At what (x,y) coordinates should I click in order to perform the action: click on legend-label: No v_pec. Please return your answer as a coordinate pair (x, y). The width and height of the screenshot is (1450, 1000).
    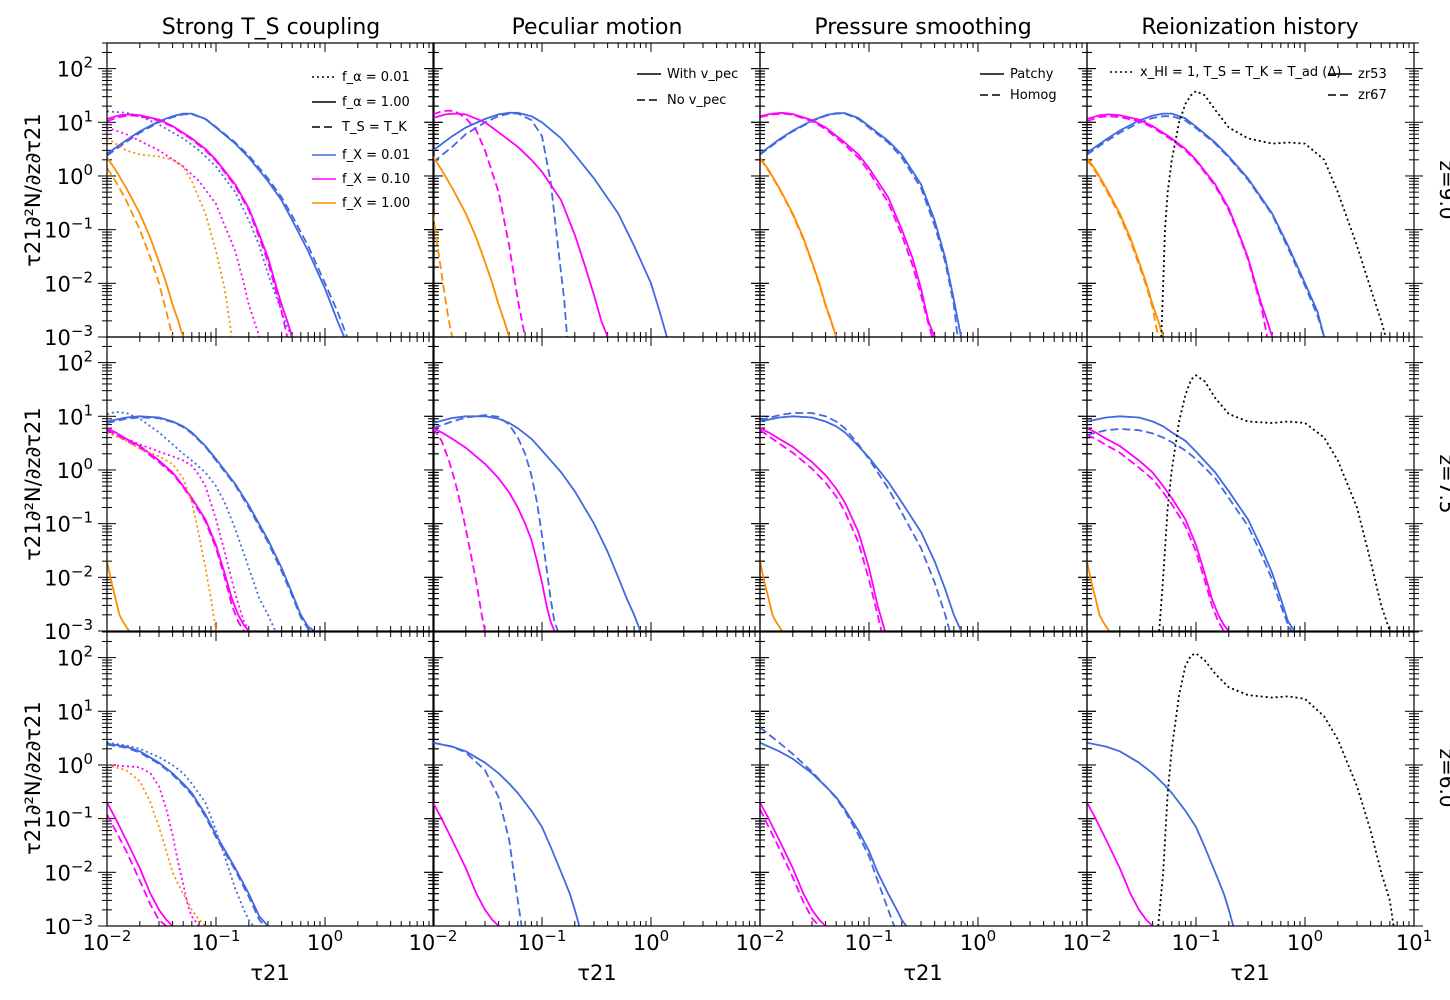
    Looking at the image, I should click on (696, 100).